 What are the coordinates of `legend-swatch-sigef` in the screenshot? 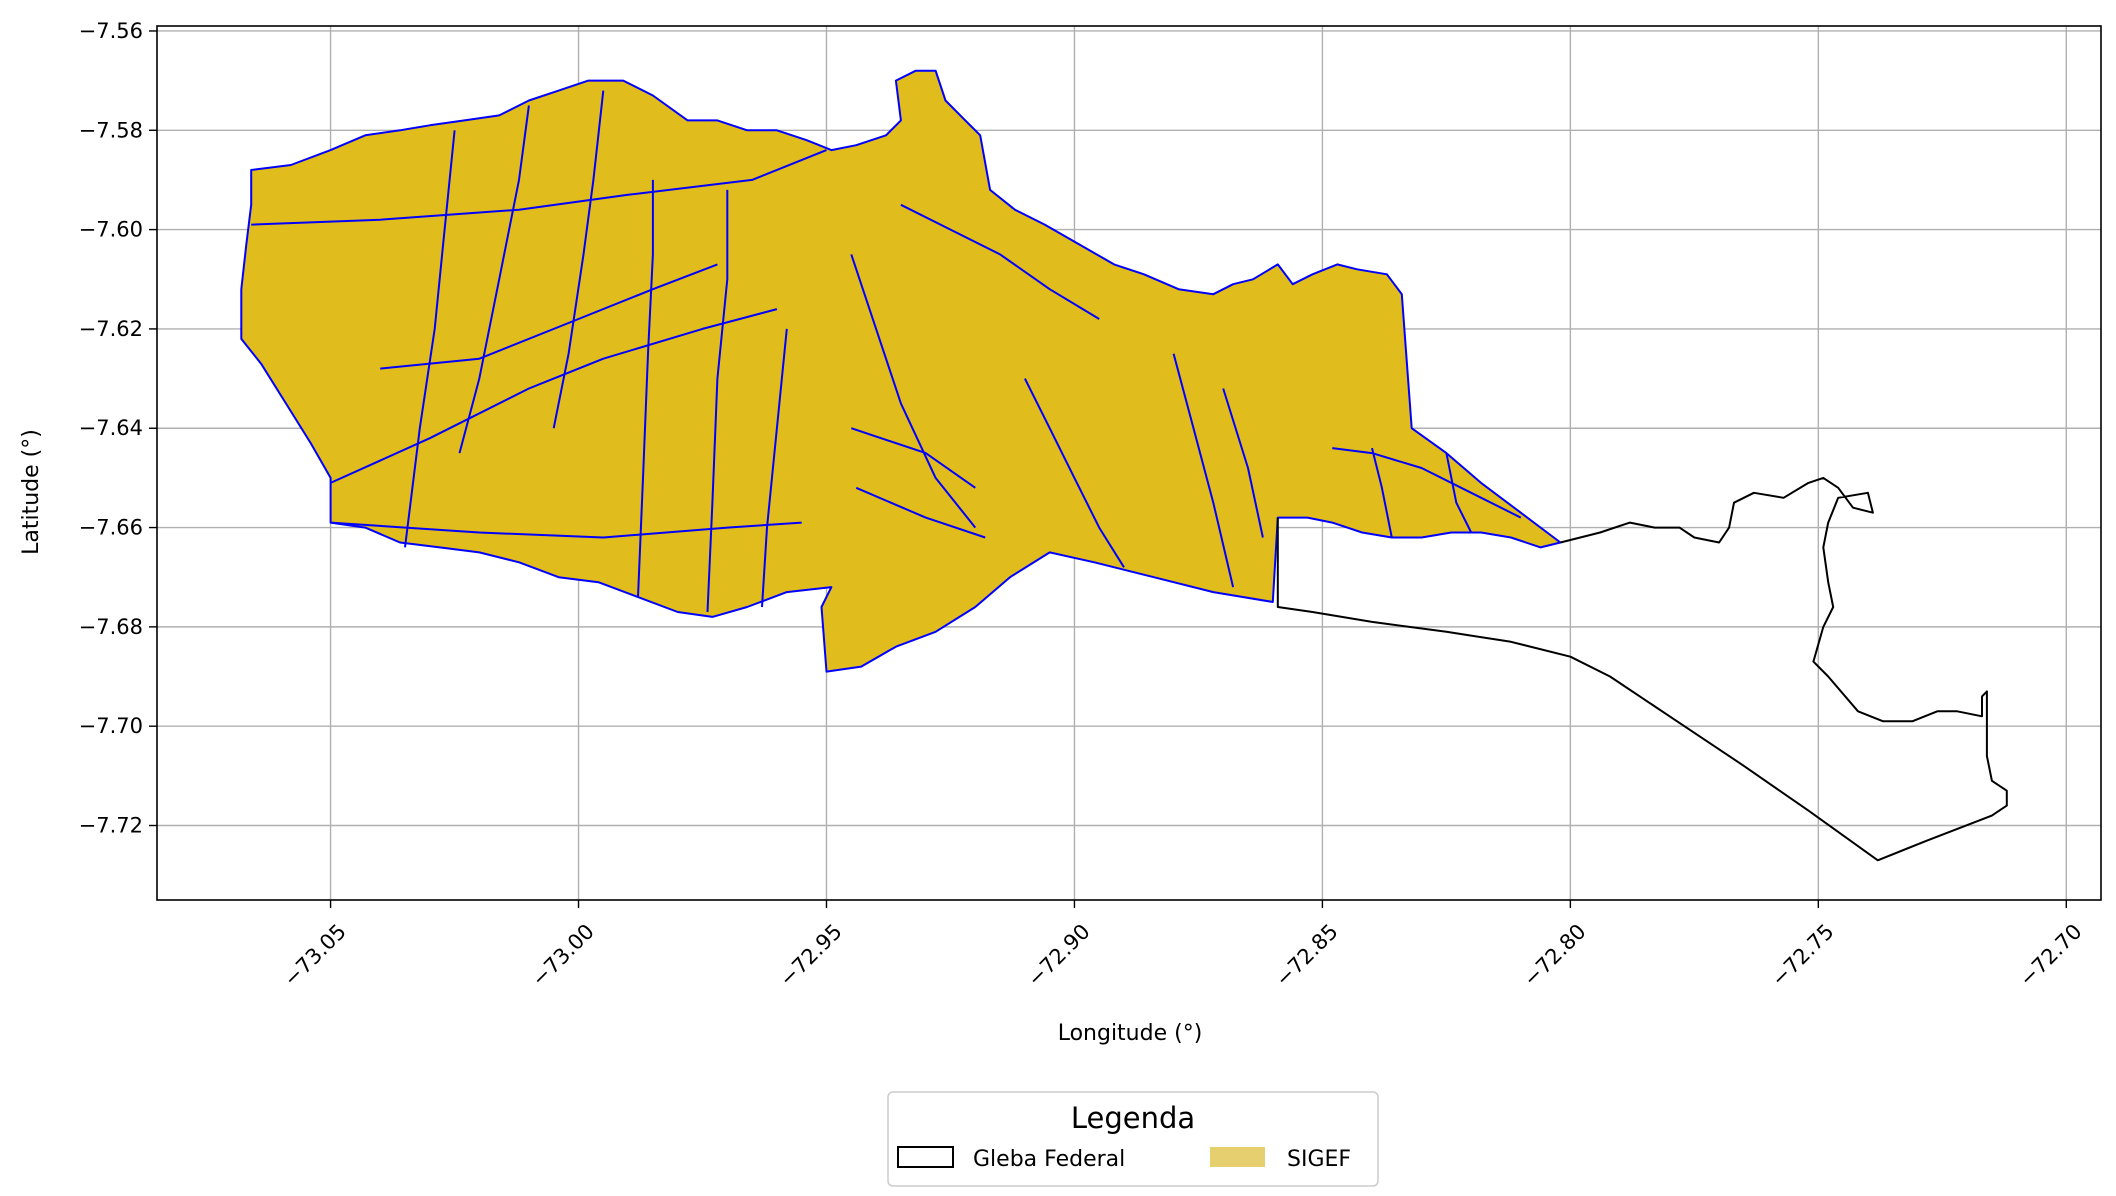 It's located at (1237, 1157).